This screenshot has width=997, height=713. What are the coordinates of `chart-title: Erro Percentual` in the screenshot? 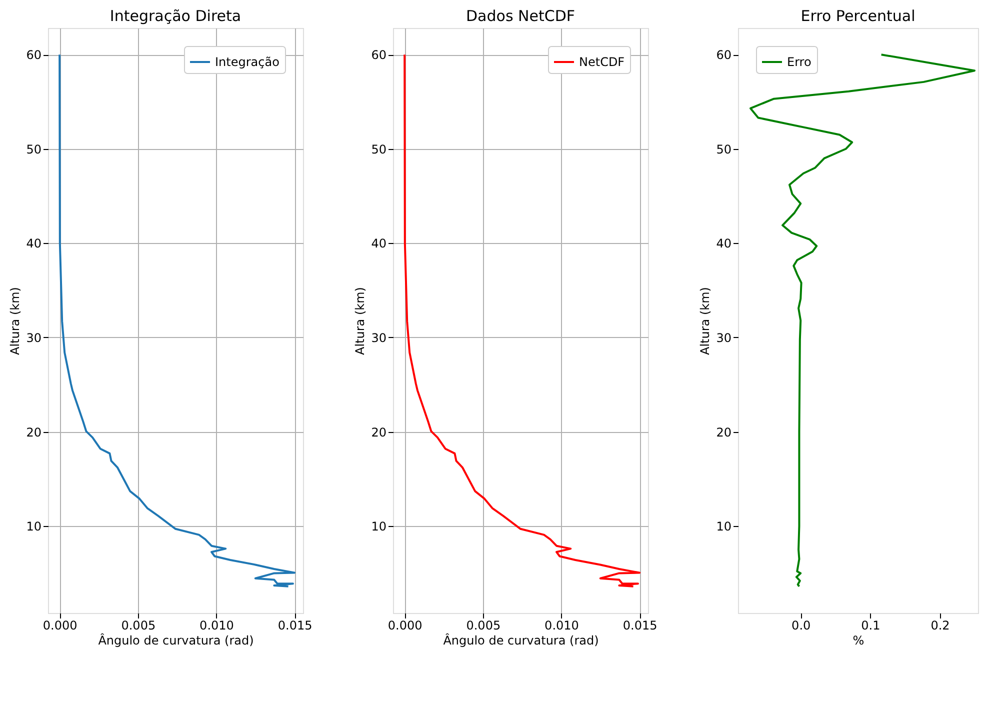 It's located at (858, 16).